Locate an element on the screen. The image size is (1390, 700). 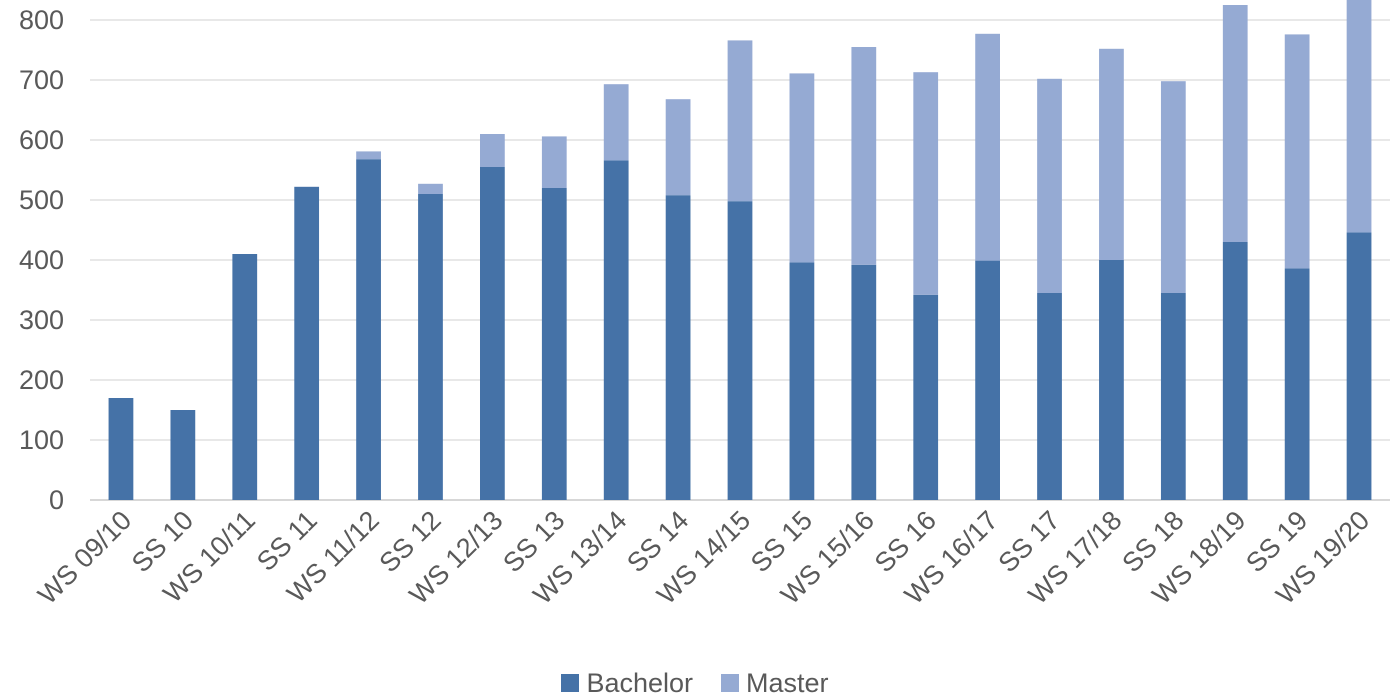
legend-item-bachelor: Bachelor is located at coordinates (627, 683).